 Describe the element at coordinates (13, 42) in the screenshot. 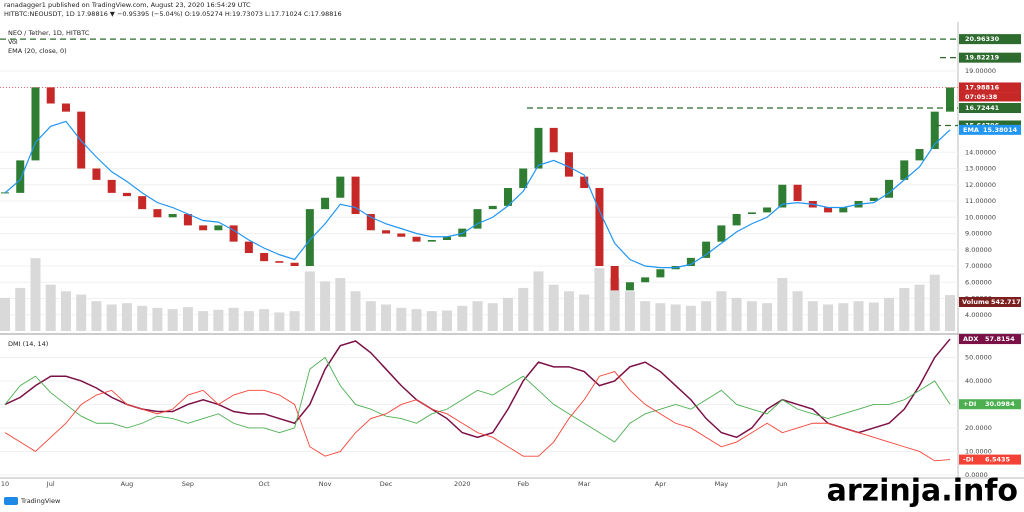

I see `volume-legend: Vol` at that location.